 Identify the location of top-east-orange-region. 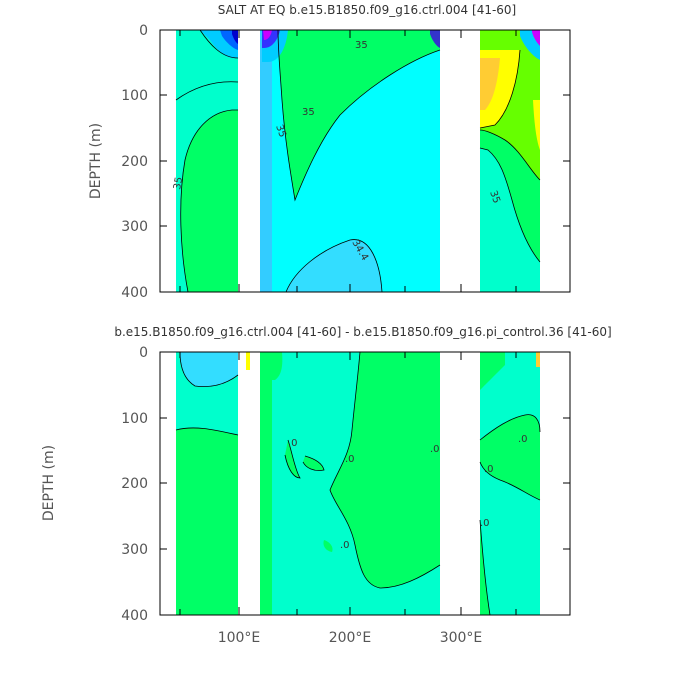
(490, 84).